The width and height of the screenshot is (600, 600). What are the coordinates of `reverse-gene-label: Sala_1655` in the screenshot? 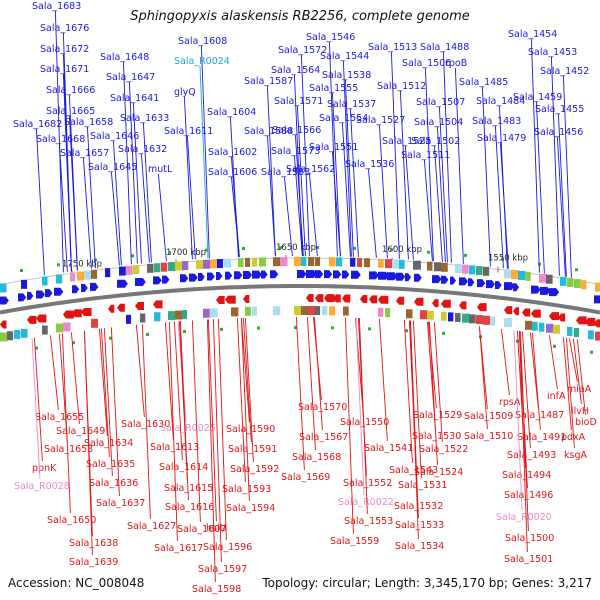 It's located at (59, 417).